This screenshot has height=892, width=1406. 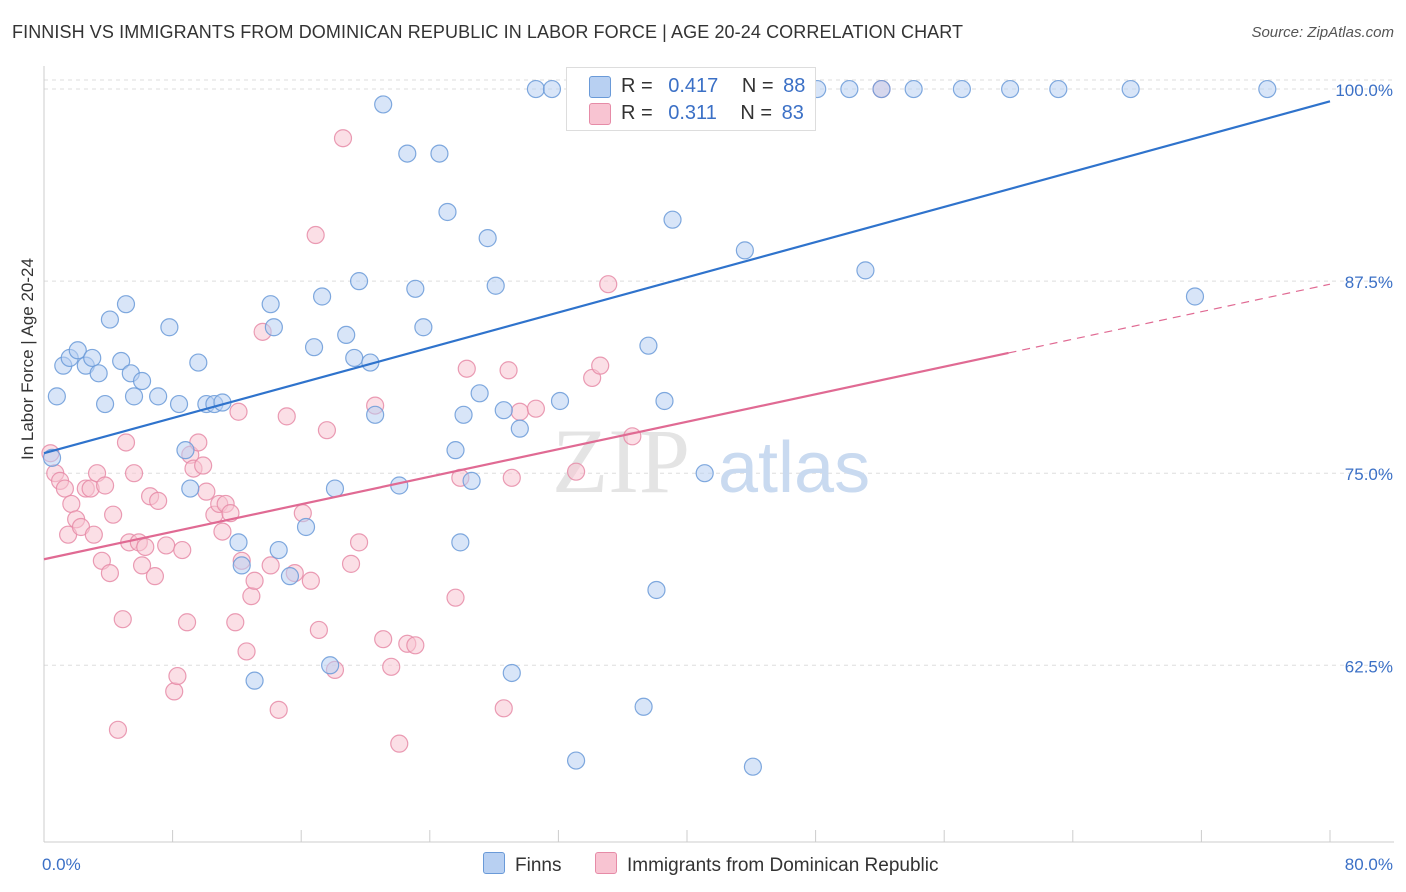 I want to click on legend-item-finns: Finns, so click(x=522, y=864).